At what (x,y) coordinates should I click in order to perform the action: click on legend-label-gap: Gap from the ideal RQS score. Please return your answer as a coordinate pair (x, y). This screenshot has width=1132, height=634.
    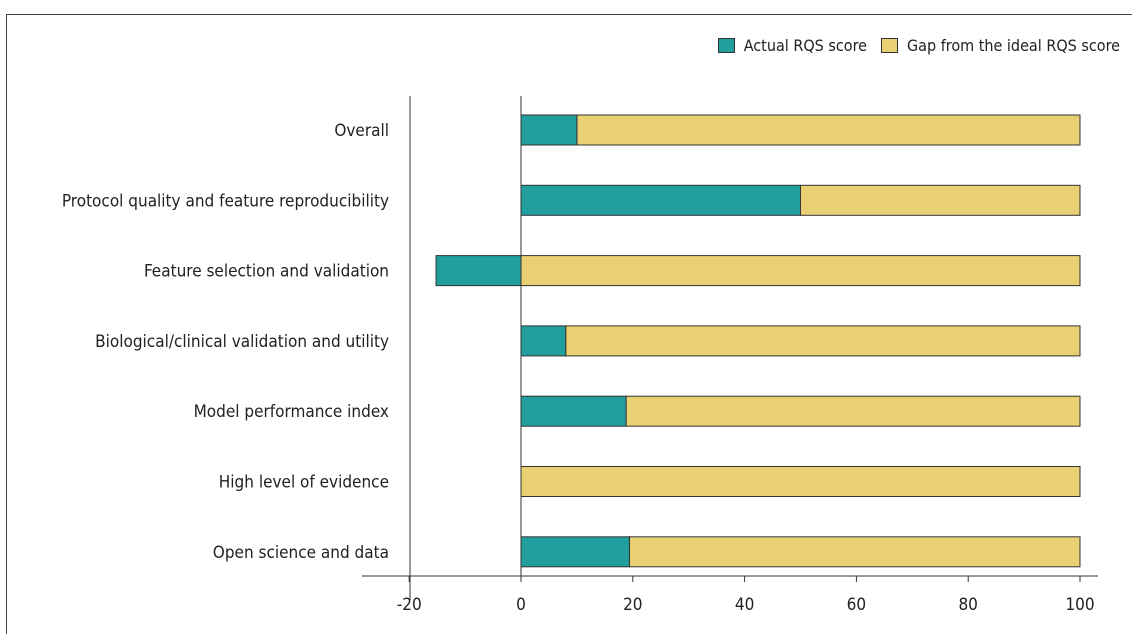
    Looking at the image, I should click on (1013, 45).